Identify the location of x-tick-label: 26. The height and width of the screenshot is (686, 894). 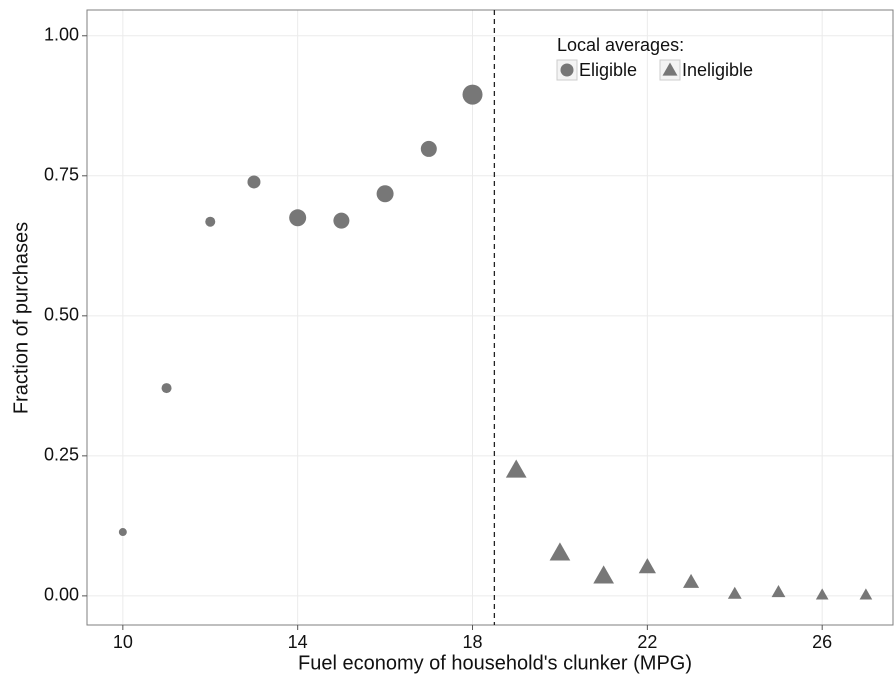
(822, 642).